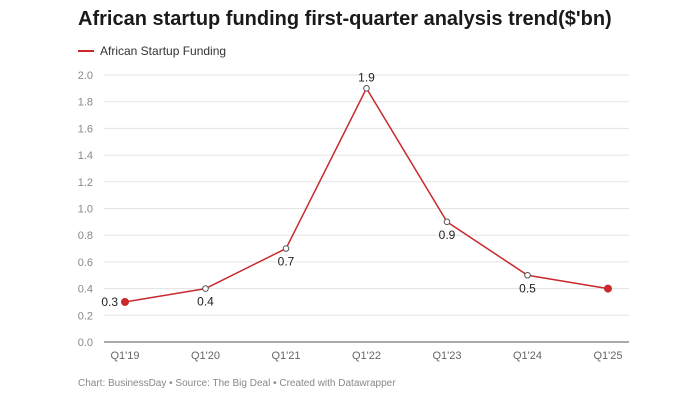 Image resolution: width=700 pixels, height=400 pixels. I want to click on legend-label: African Startup Funding, so click(163, 51).